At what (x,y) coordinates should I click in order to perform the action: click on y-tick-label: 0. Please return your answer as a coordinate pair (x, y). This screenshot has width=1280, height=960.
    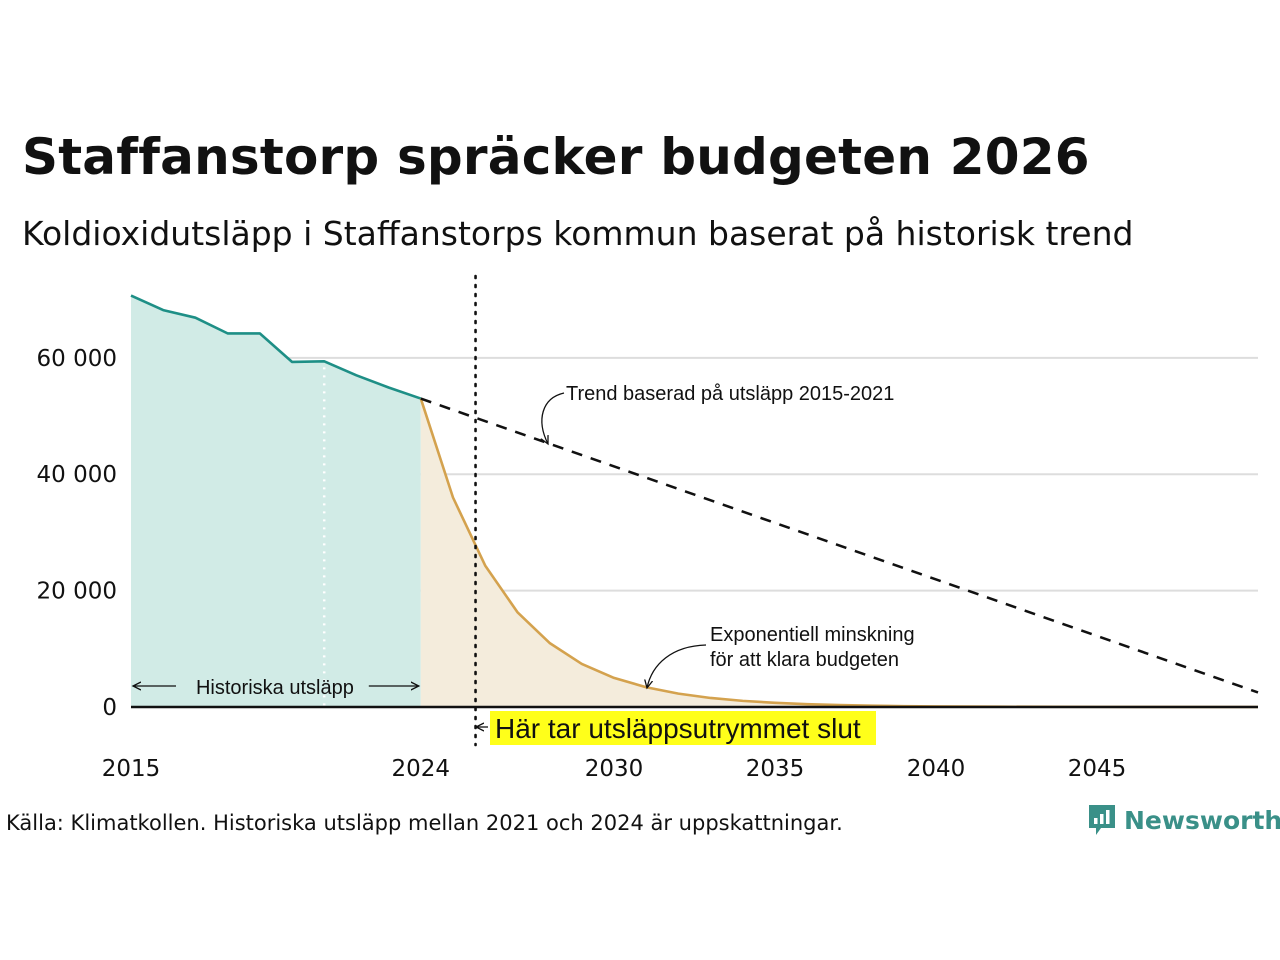
    Looking at the image, I should click on (109, 708).